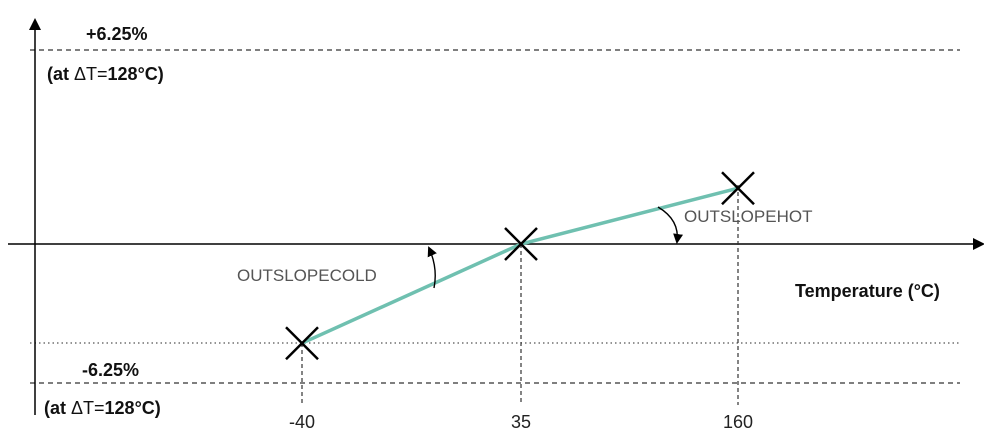 The width and height of the screenshot is (984, 430). I want to click on x-tick-label: 35, so click(521, 421).